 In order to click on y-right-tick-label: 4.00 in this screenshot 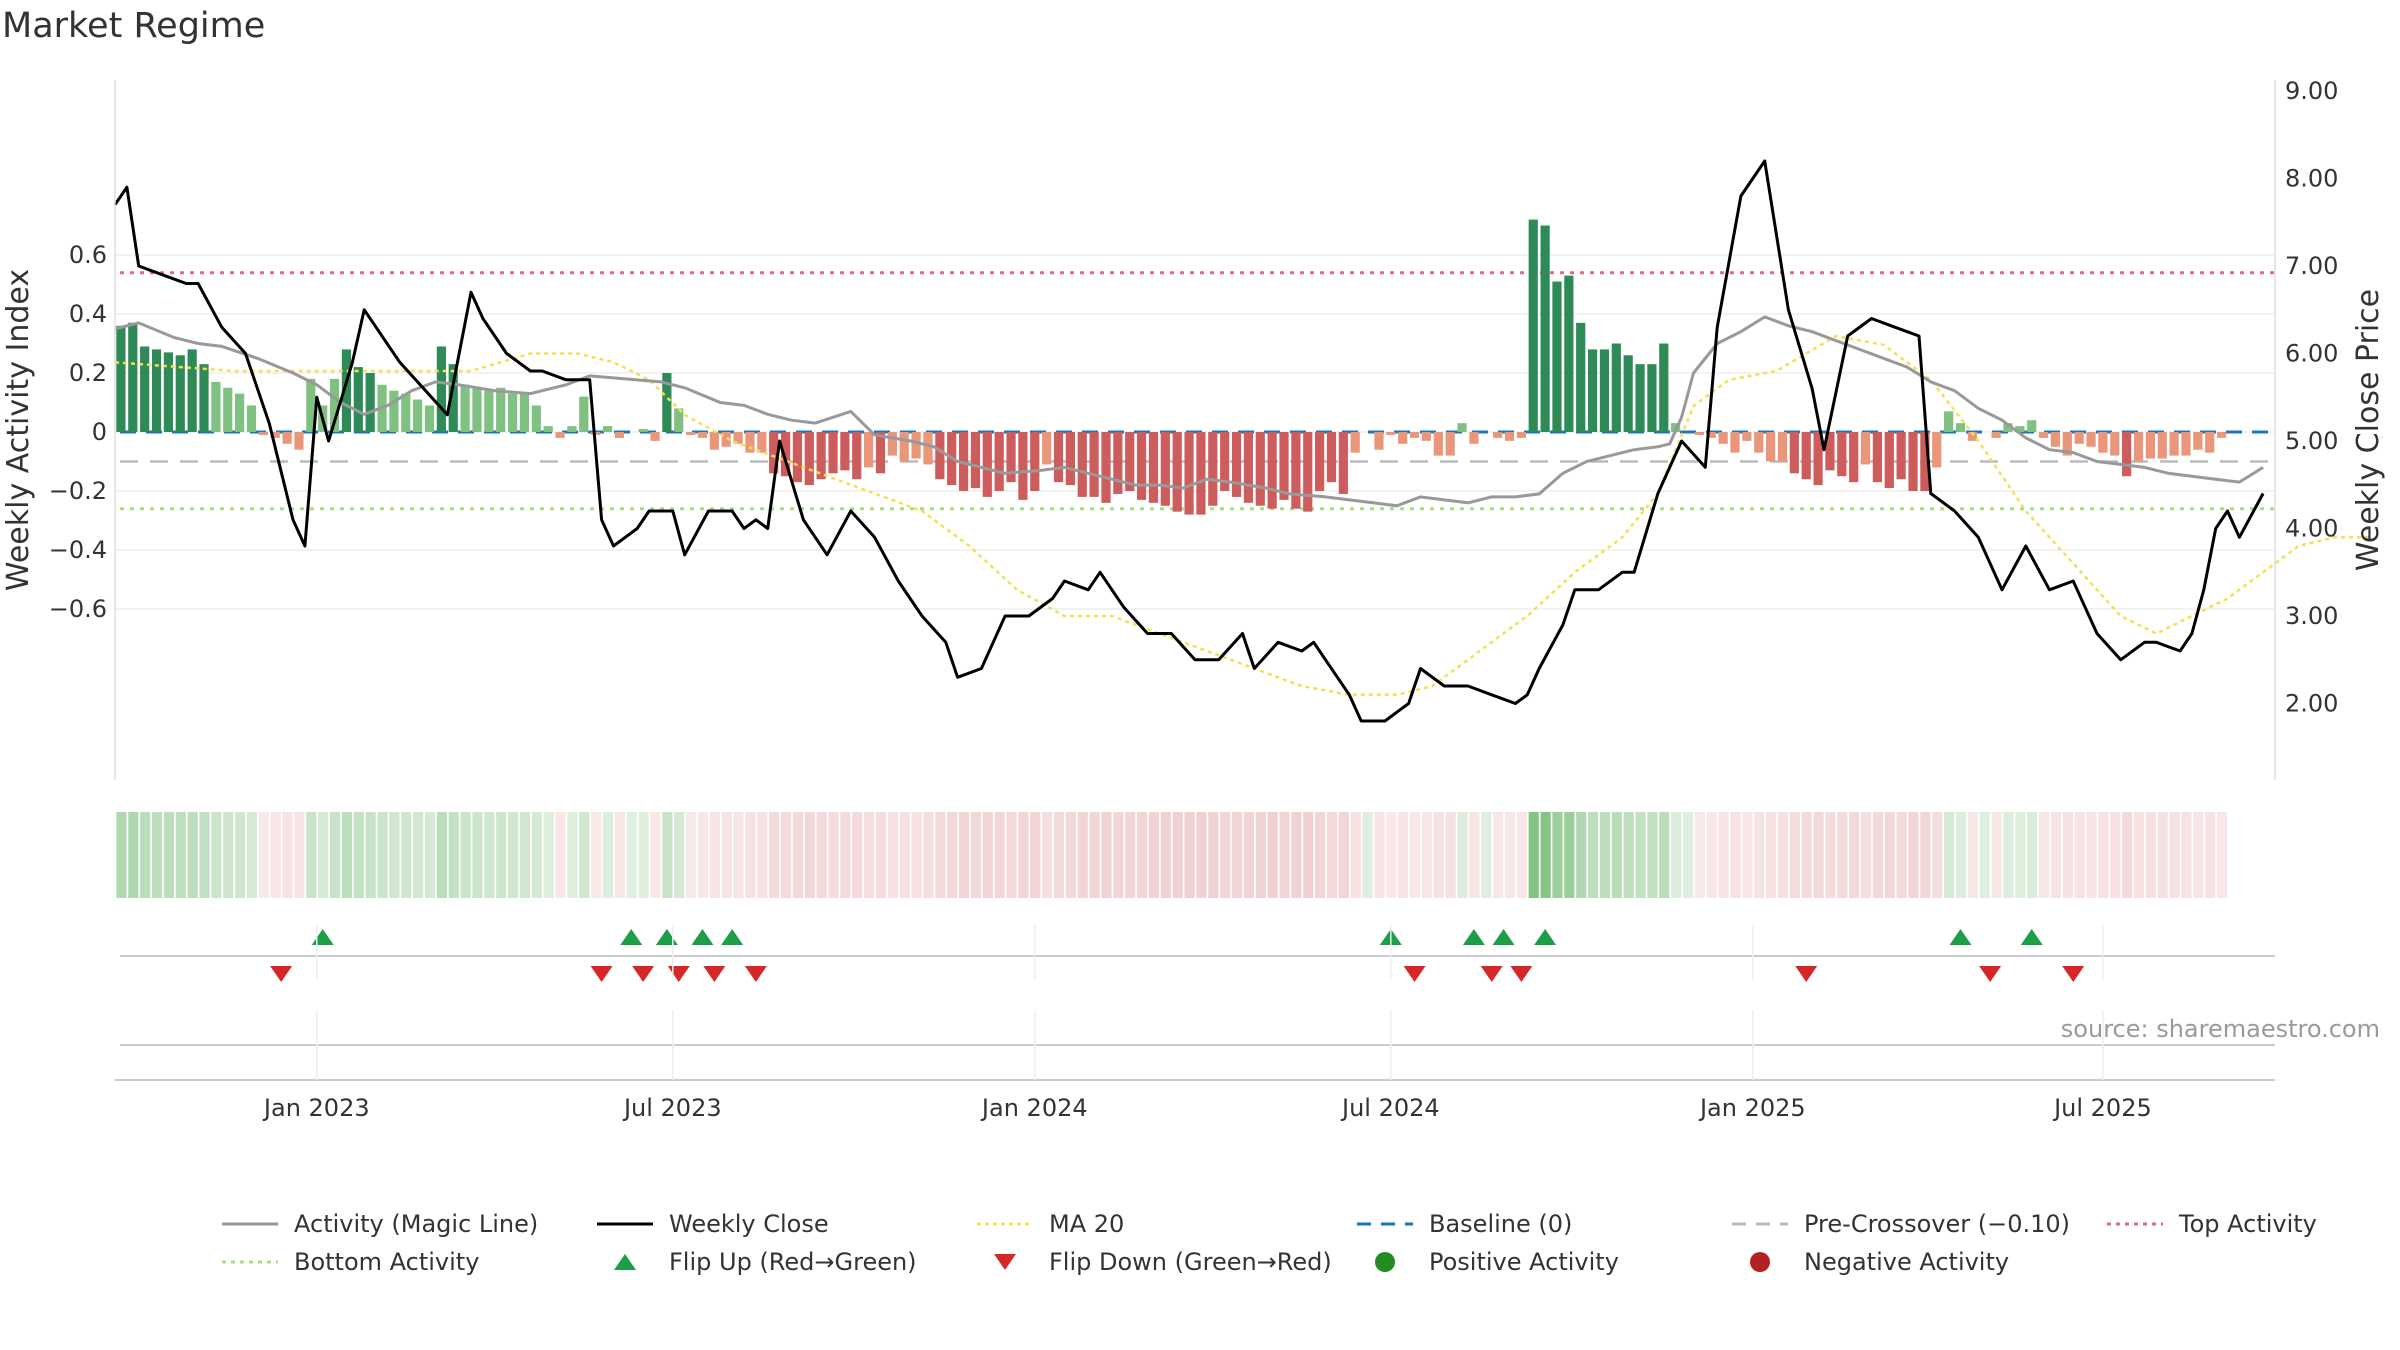, I will do `click(2311, 529)`.